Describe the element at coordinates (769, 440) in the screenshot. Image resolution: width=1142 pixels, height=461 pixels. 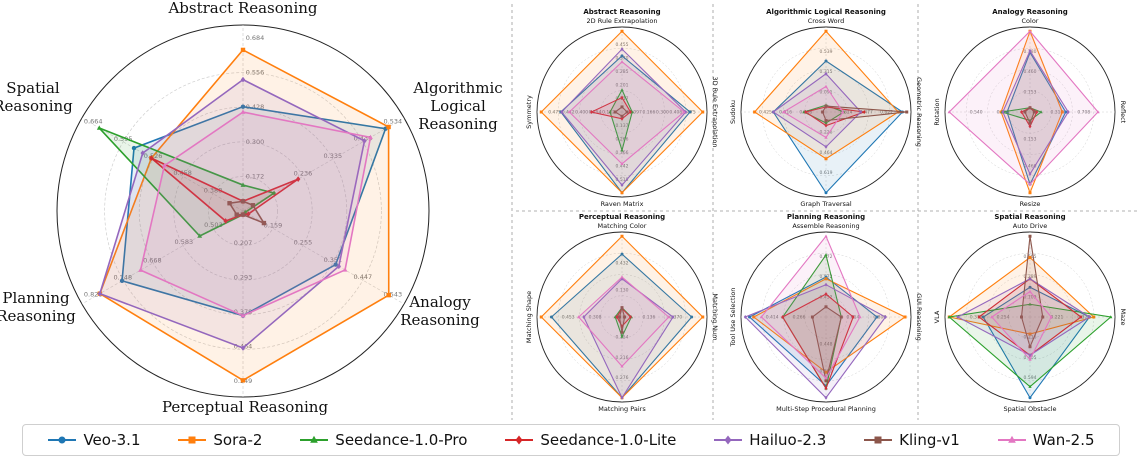
I see `legend-item-hailuo-2-3: Hailuo-2.3` at that location.